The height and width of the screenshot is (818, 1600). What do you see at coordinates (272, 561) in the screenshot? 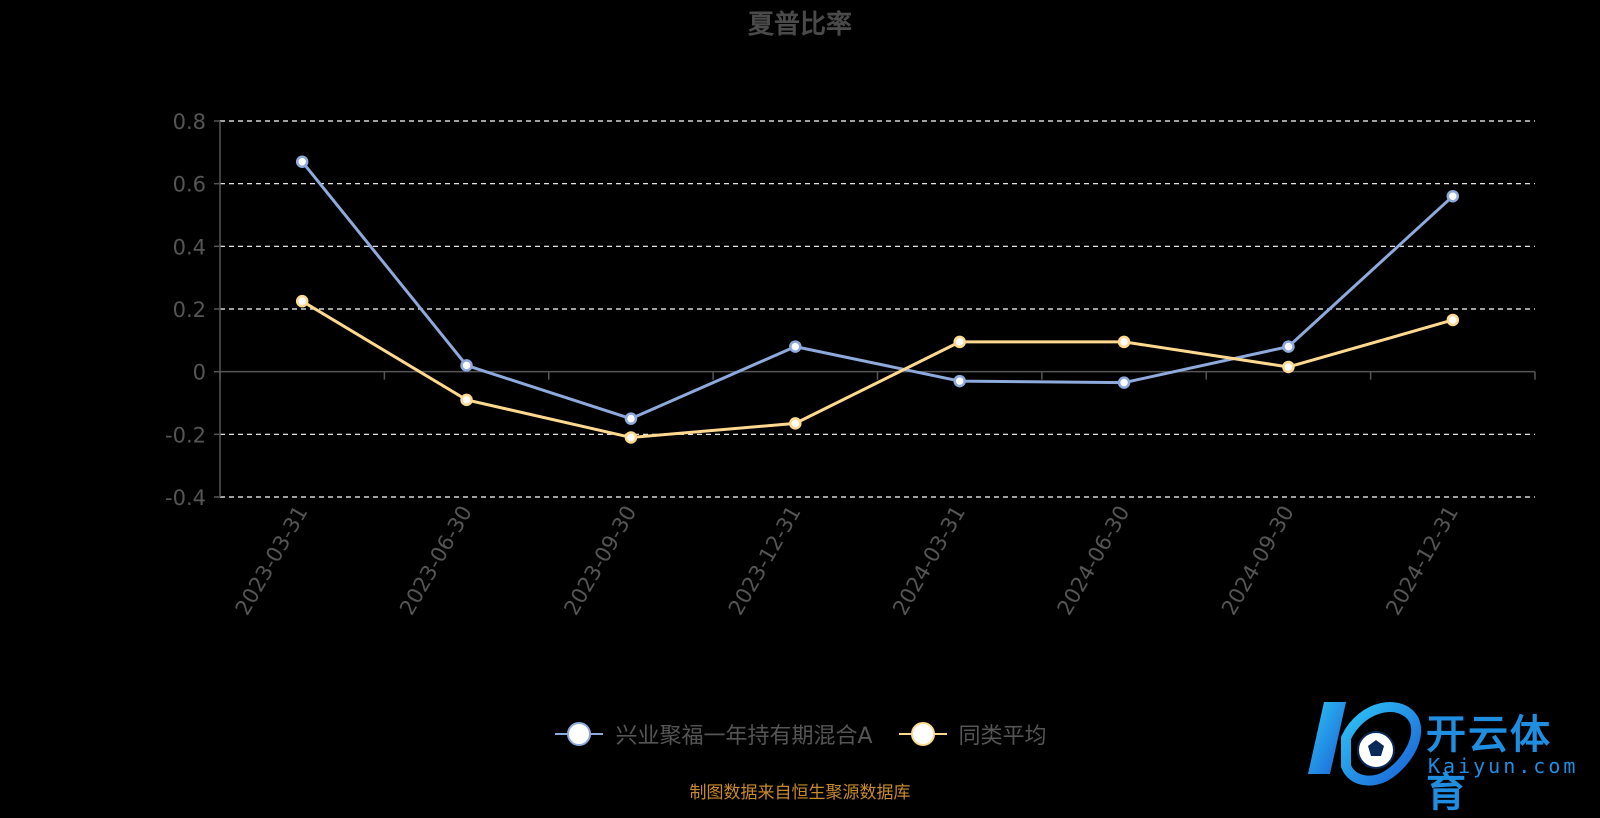
I see `x-tick-label: 2023-03-31` at bounding box center [272, 561].